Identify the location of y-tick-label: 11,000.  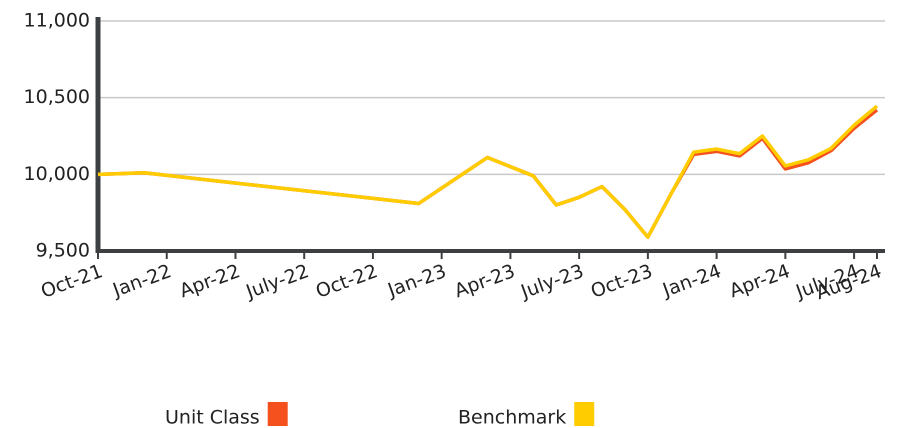
(57, 21).